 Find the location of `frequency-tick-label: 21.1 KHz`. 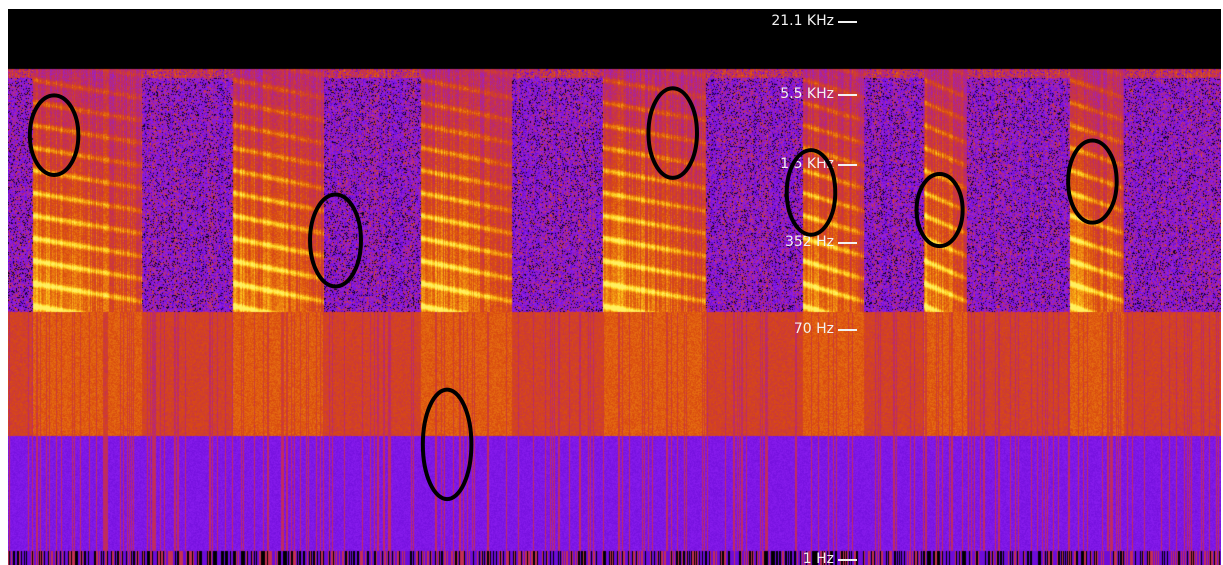

frequency-tick-label: 21.1 KHz is located at coordinates (802, 21).